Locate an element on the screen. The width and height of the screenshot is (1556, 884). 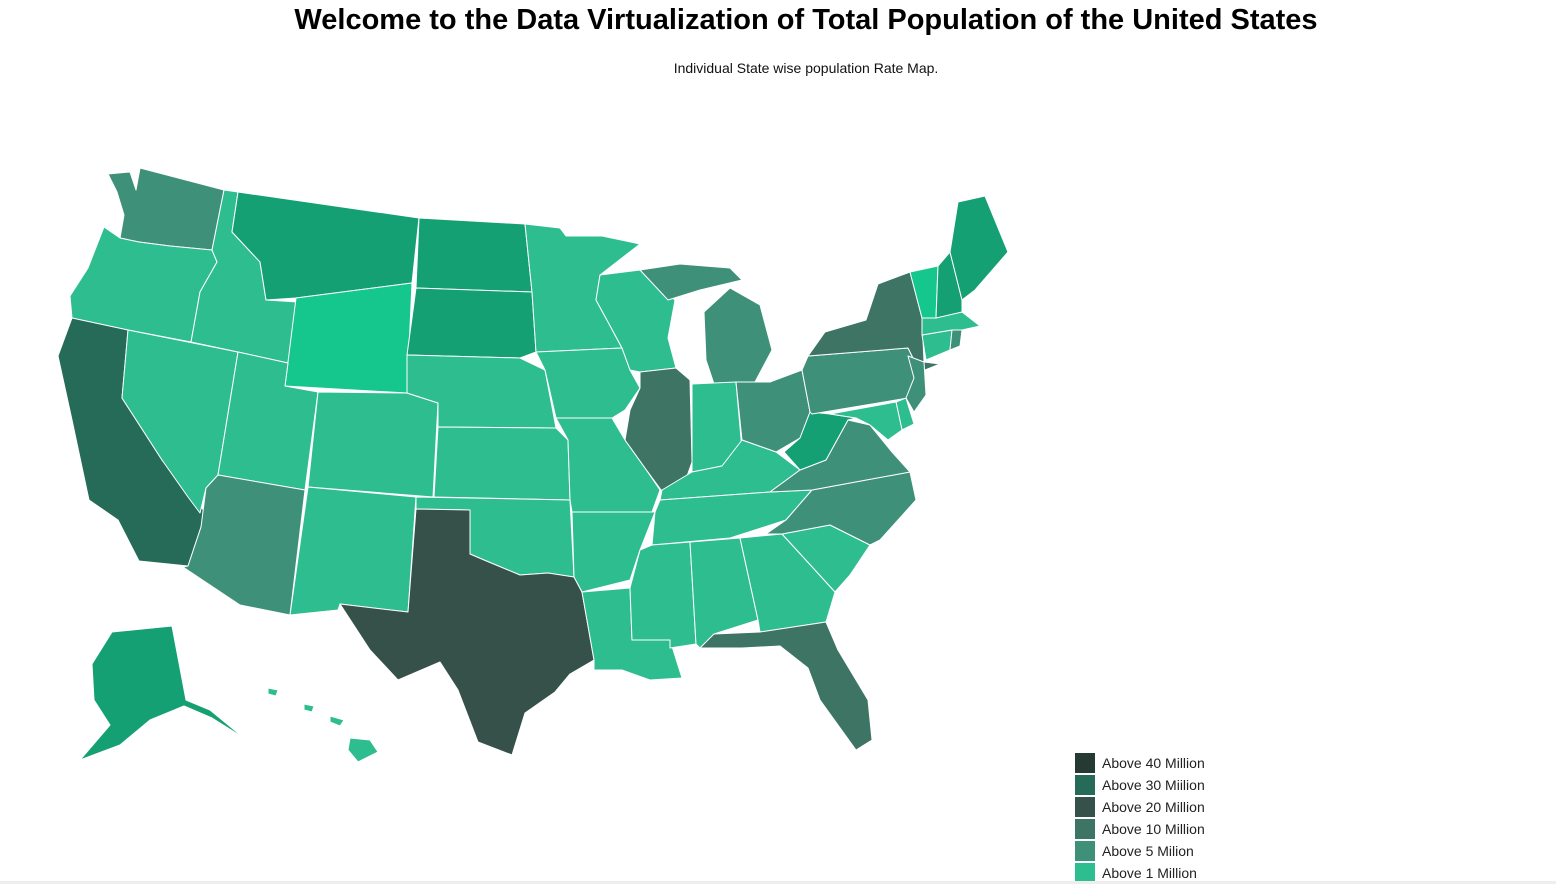
state-kansas is located at coordinates (502, 463).